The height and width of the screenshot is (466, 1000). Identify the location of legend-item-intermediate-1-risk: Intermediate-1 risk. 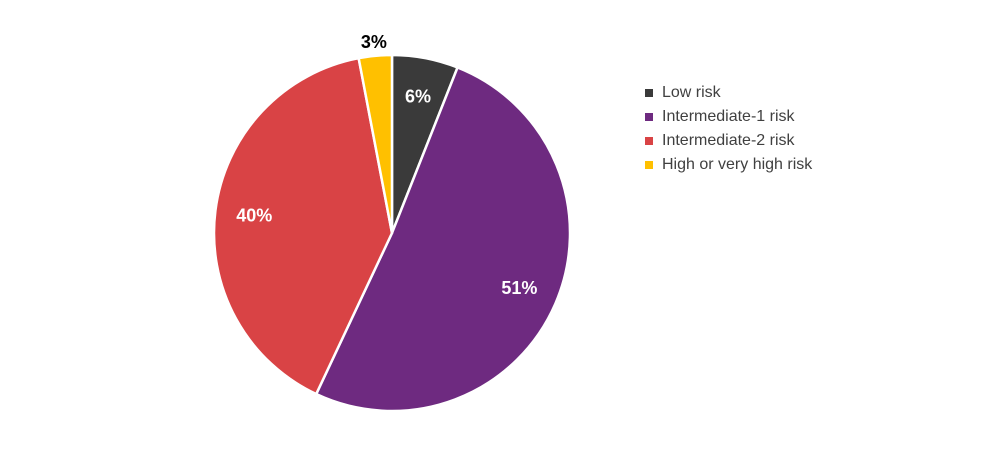
(728, 117).